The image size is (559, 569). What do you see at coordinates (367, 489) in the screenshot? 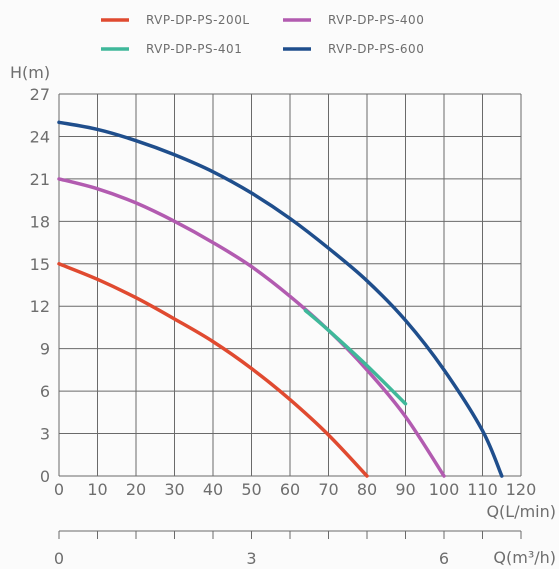
I see `x-tick-label: 80` at bounding box center [367, 489].